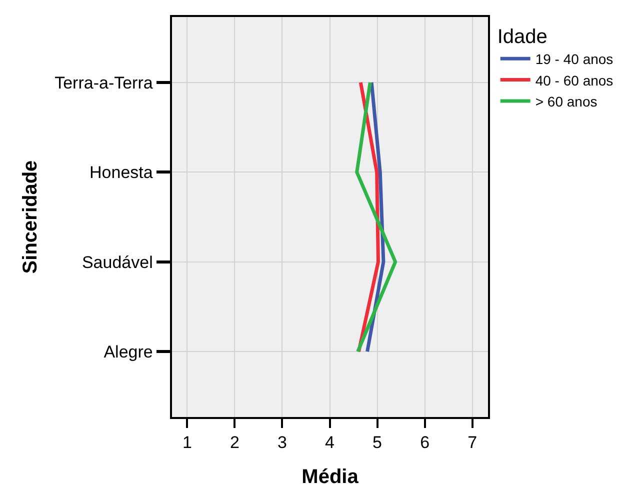 The width and height of the screenshot is (629, 490). Describe the element at coordinates (522, 37) in the screenshot. I see `legend-title: Idade` at that location.